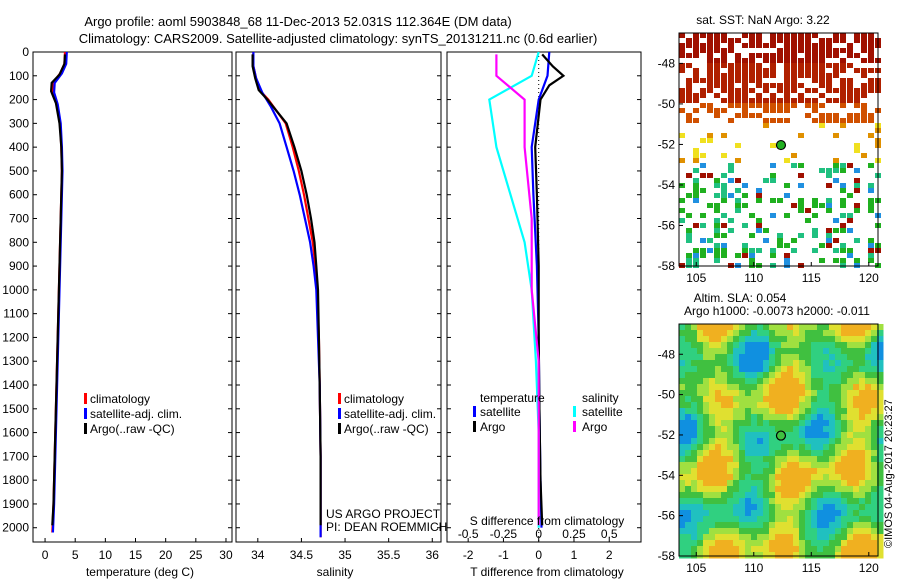 The width and height of the screenshot is (900, 580). Describe the element at coordinates (302, 555) in the screenshot. I see `x-tick-label: 34.5` at that location.